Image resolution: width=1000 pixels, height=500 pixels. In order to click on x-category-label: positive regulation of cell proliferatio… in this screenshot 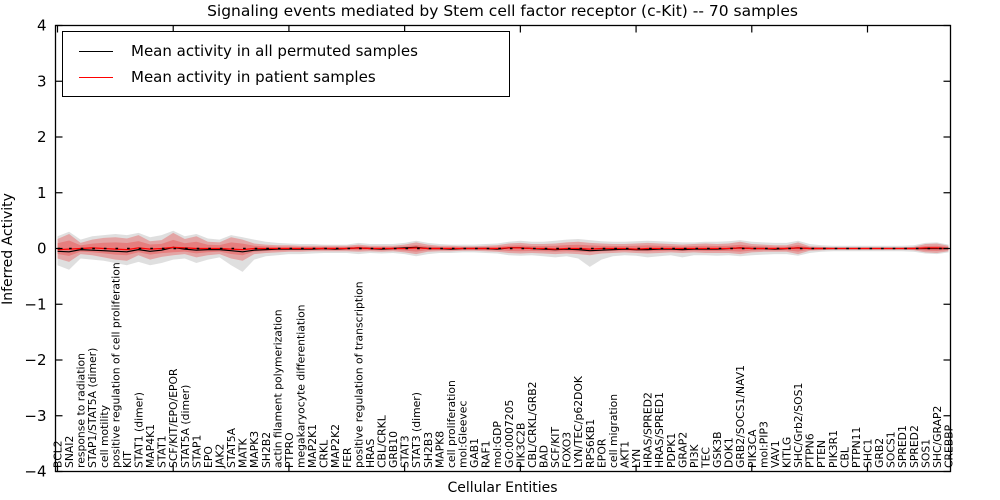, I will do `click(115, 365)`.